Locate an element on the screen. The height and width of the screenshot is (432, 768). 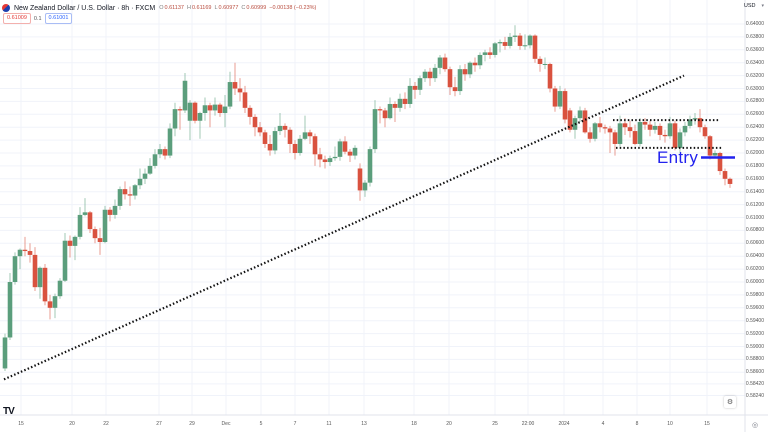
time-tick-label: 18 is located at coordinates (414, 424).